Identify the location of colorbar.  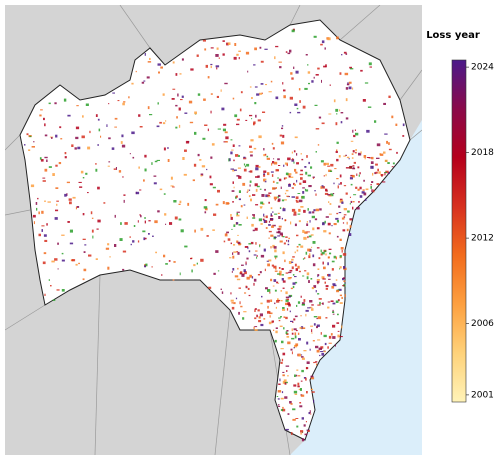
(459, 231).